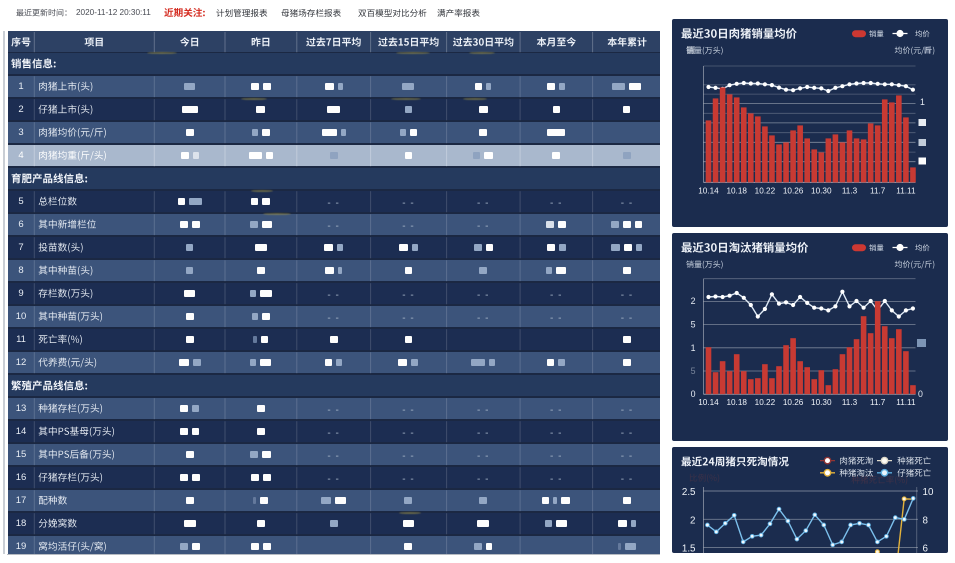  What do you see at coordinates (928, 492) in the screenshot?
I see `svg-text: 10` at bounding box center [928, 492].